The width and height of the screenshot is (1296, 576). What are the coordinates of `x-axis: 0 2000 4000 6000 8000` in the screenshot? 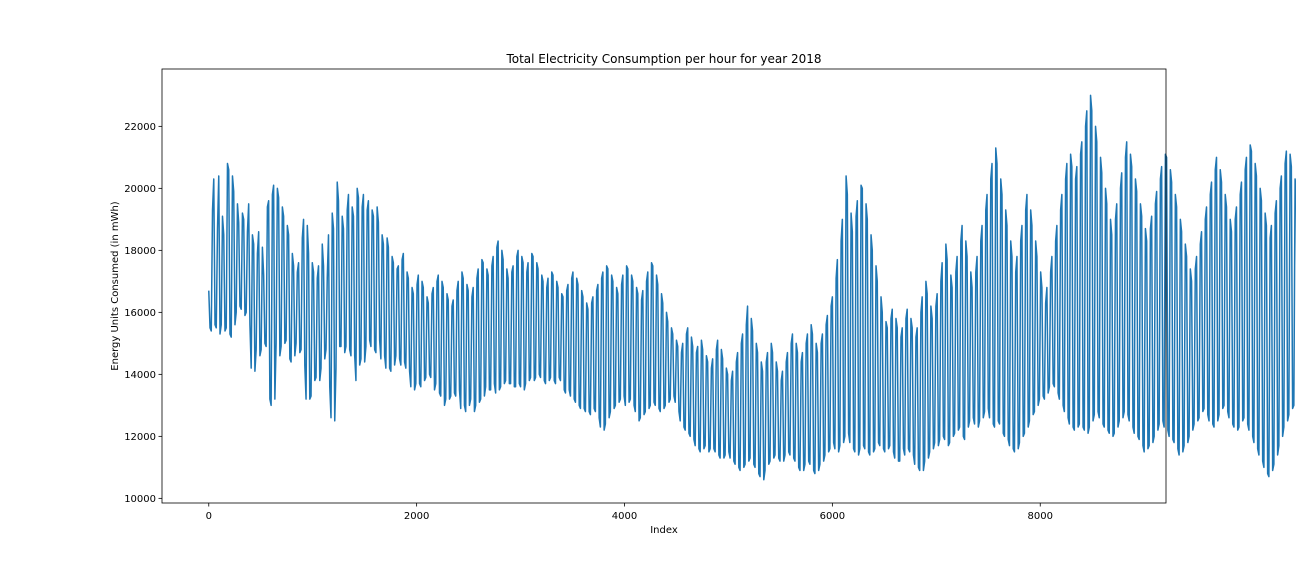 It's located at (629, 512).